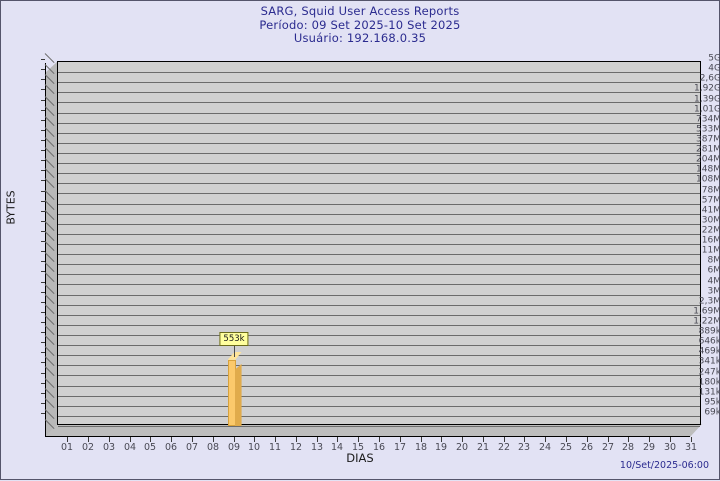 This screenshot has height=481, width=720. Describe the element at coordinates (462, 447) in the screenshot. I see `x-axis-tick-label: 20` at that location.